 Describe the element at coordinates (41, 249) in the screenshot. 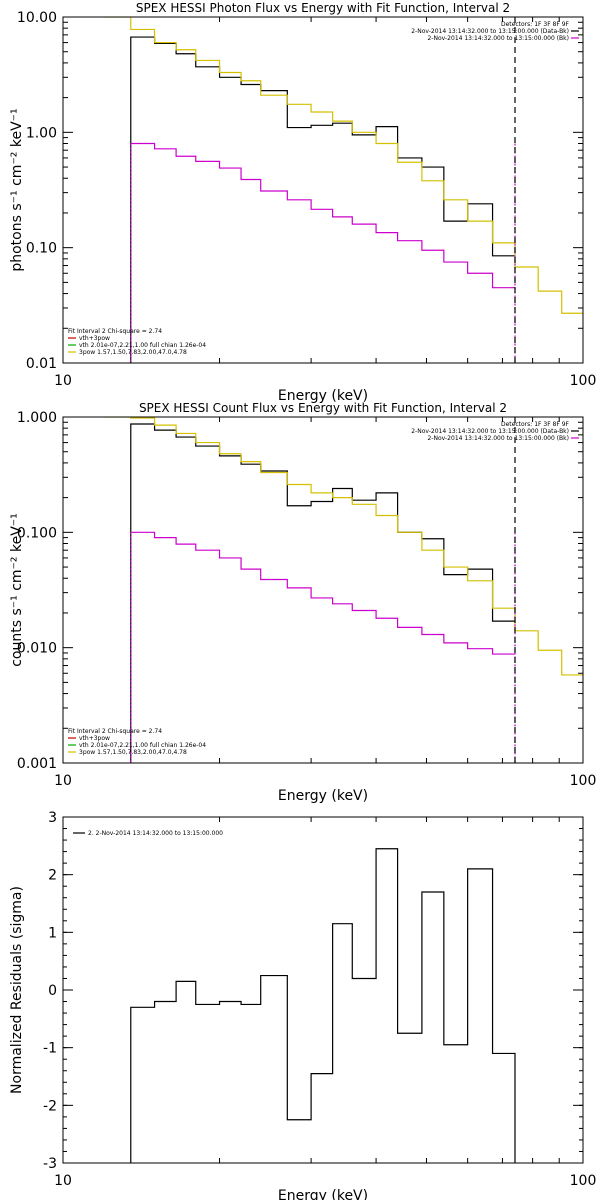

I see `y-tick-label: 0.10` at that location.